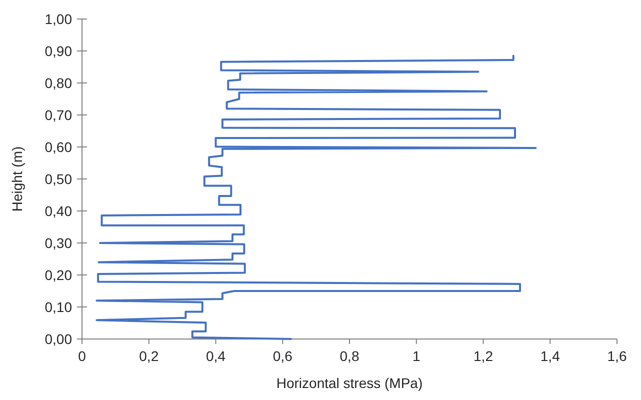  I want to click on x-tick-label: 0,4, so click(216, 356).